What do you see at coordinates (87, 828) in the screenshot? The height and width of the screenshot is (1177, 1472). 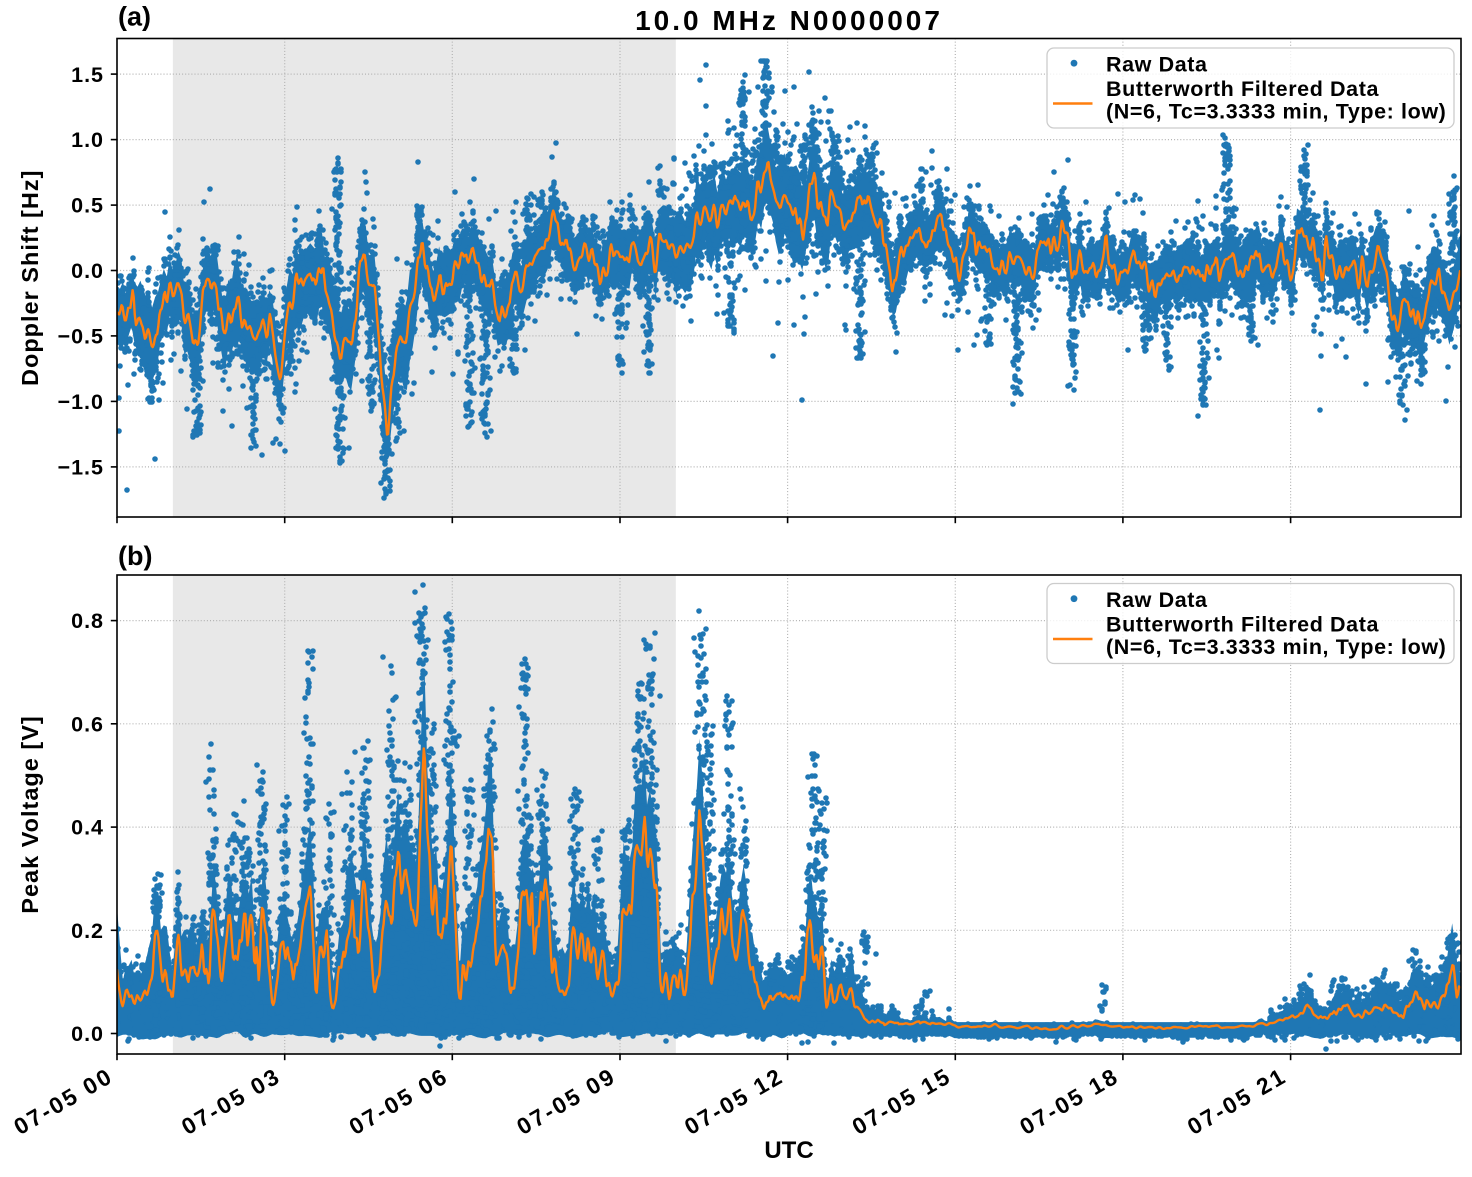 I see `svg-text: 0.4` at bounding box center [87, 828].